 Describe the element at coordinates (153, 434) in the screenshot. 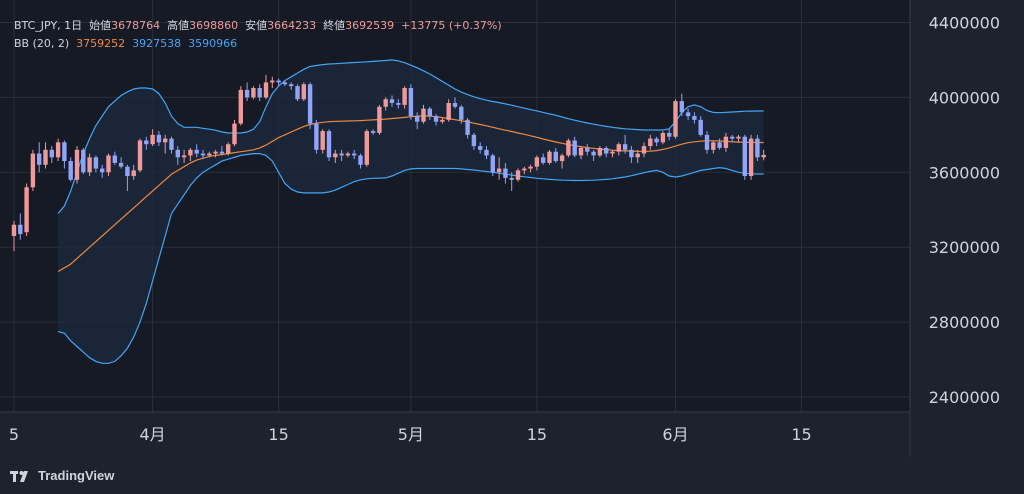

I see `x-tick-label-1: 4月` at that location.